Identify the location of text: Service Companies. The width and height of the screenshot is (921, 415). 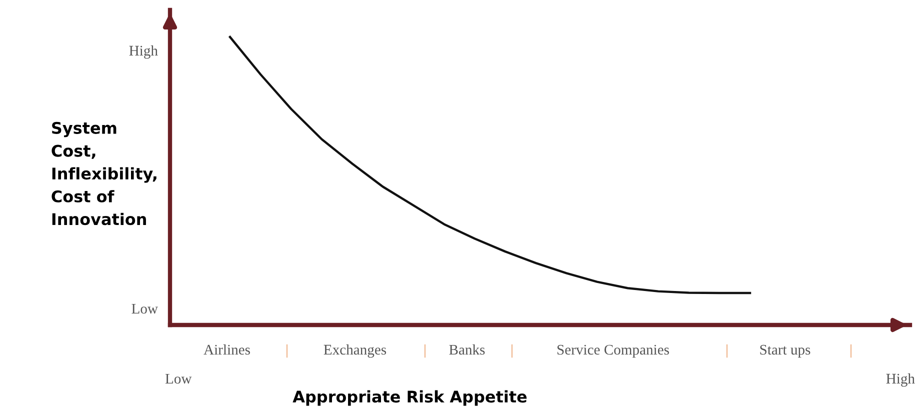
(613, 351).